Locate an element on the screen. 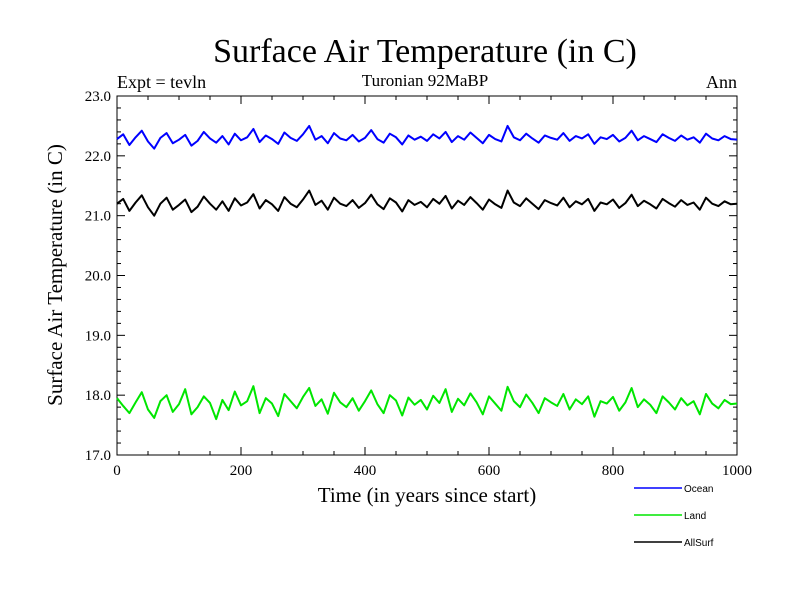 This screenshot has height=600, width=800. x-tick-labels: 0 200 400 600 800 1000 is located at coordinates (432, 471).